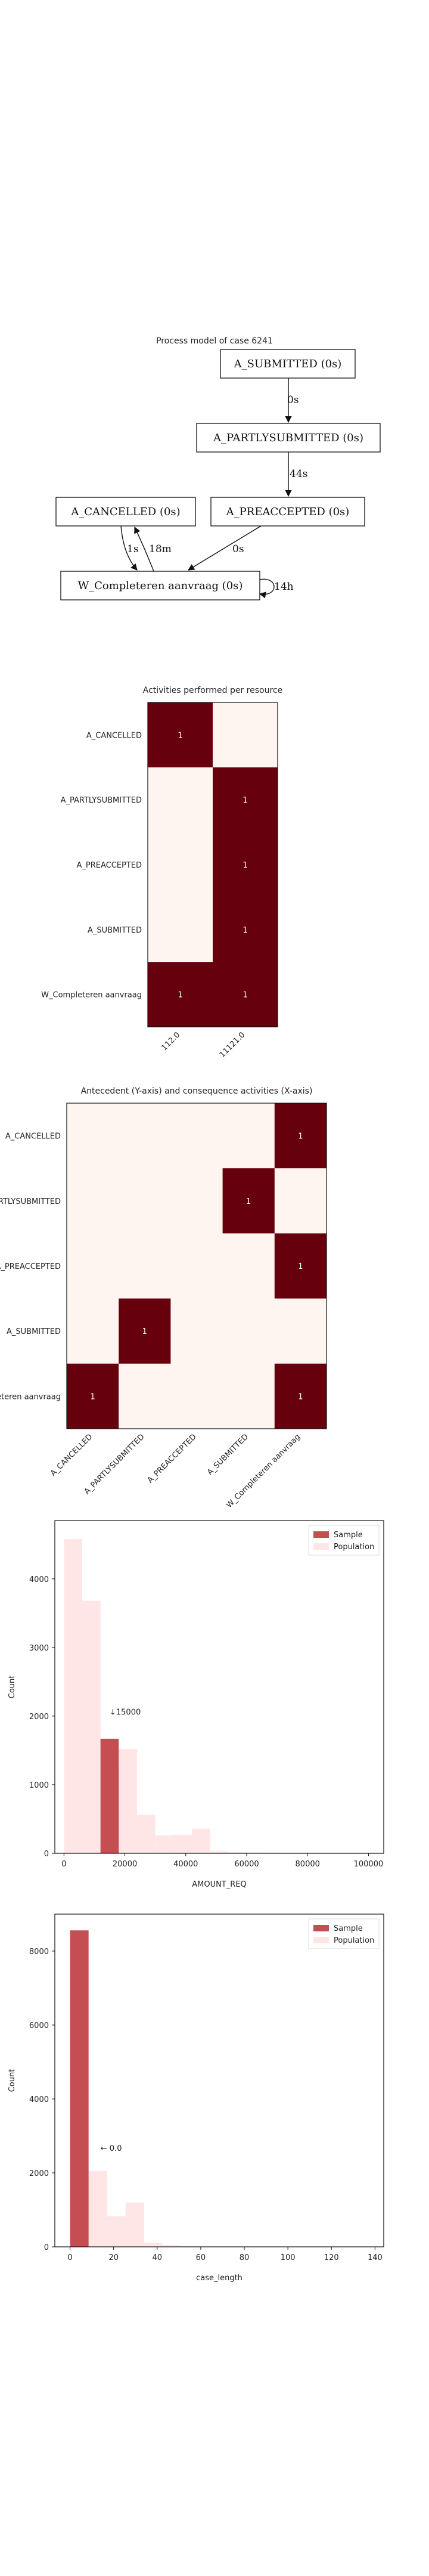 This screenshot has width=429, height=2576. I want to click on hist-xtick-label: 80000, so click(308, 1864).